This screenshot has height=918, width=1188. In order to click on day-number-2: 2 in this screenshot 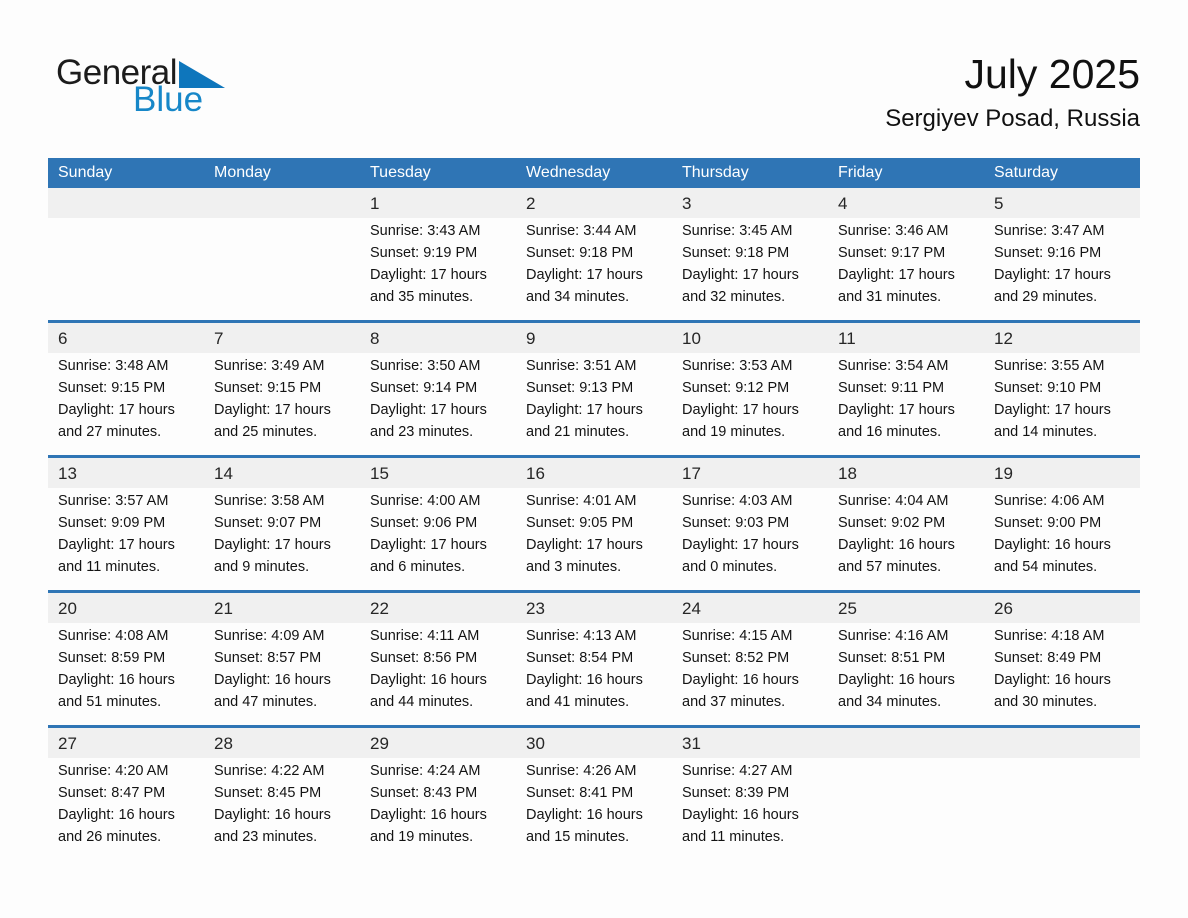, I will do `click(531, 203)`.